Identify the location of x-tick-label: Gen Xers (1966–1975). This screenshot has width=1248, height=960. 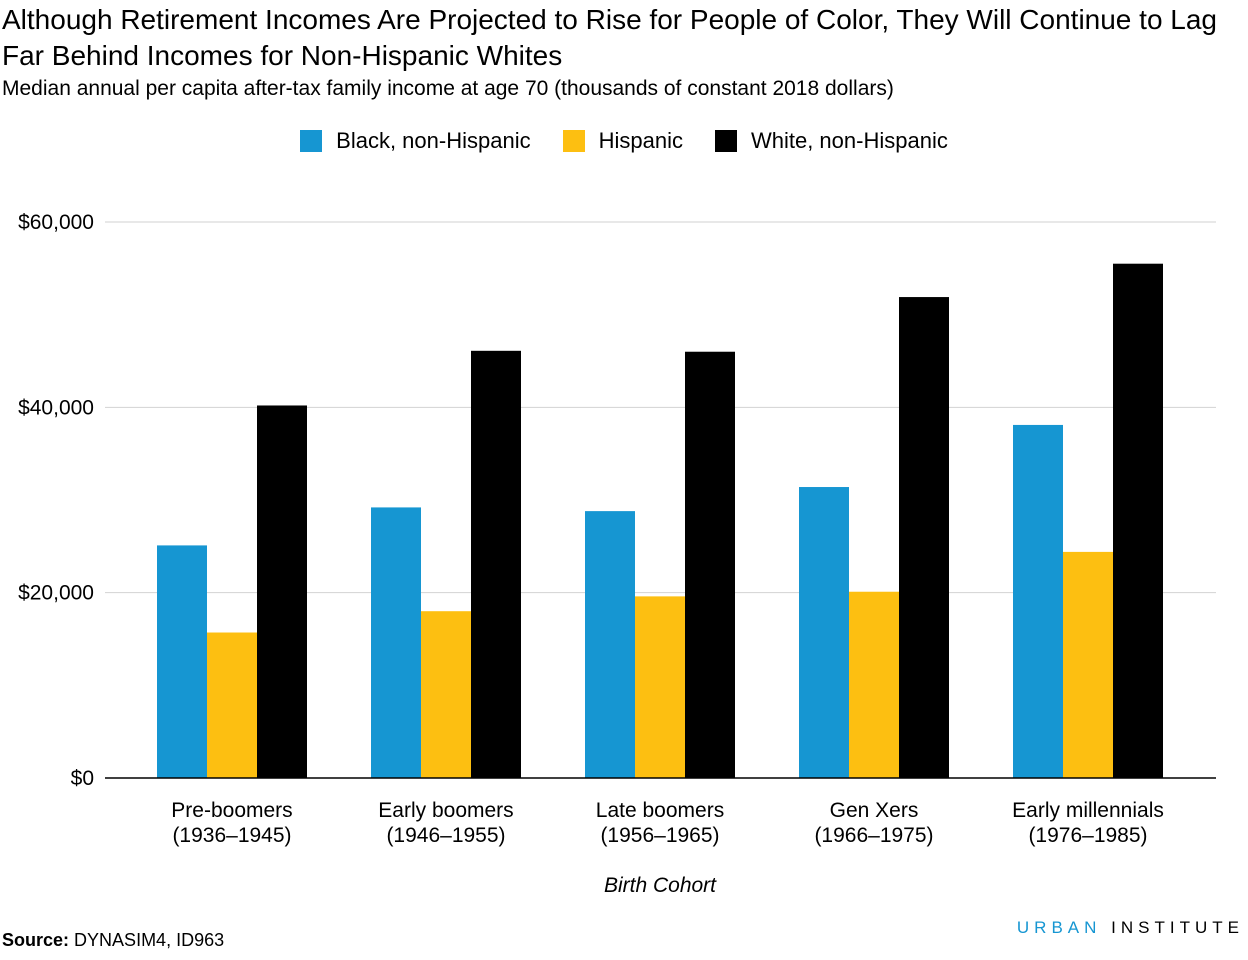
(873, 823).